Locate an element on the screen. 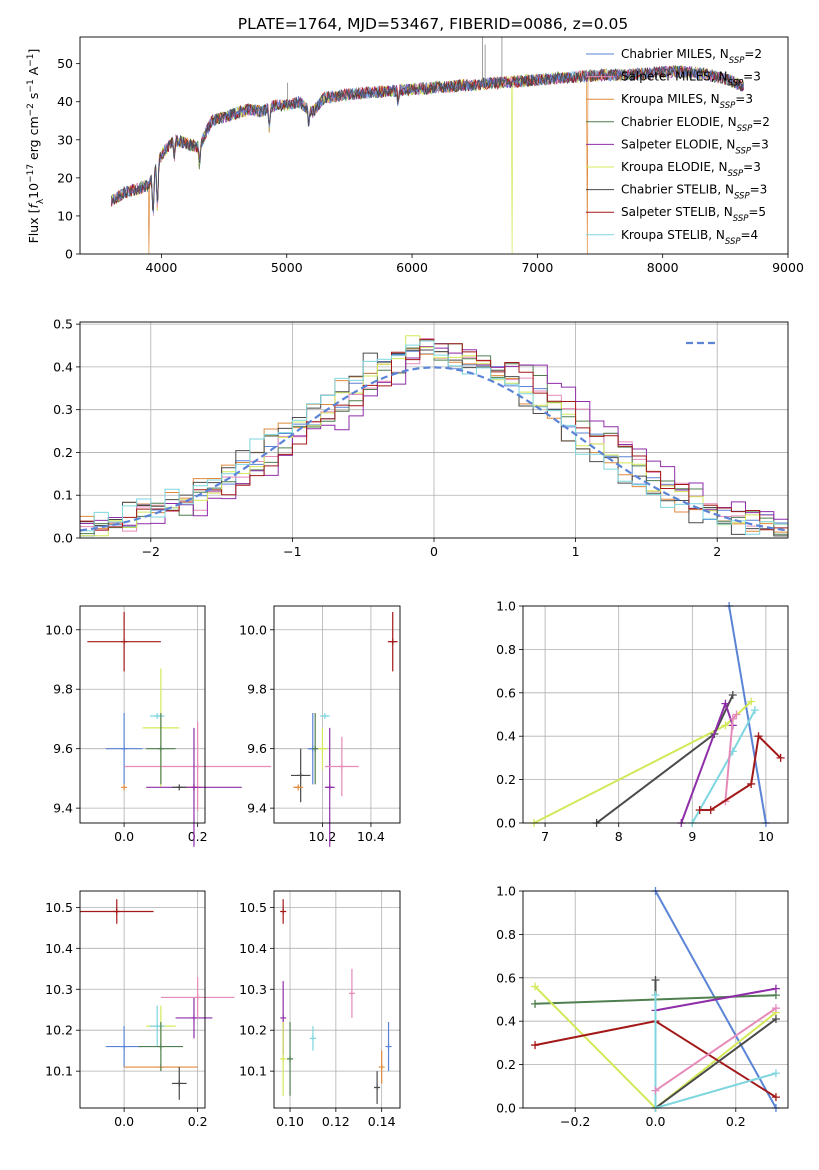  legend-label-kroupa_stelib: Kroupa STELIB, NSSP=4 is located at coordinates (689, 237).